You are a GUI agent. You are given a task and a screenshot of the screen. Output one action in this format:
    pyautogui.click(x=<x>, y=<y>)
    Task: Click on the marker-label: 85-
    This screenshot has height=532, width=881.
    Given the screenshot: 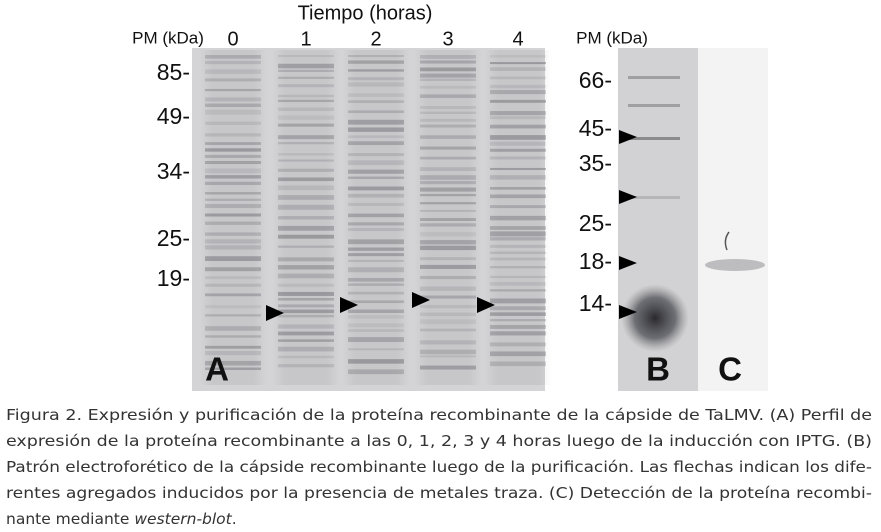 What is the action you would take?
    pyautogui.click(x=173, y=72)
    